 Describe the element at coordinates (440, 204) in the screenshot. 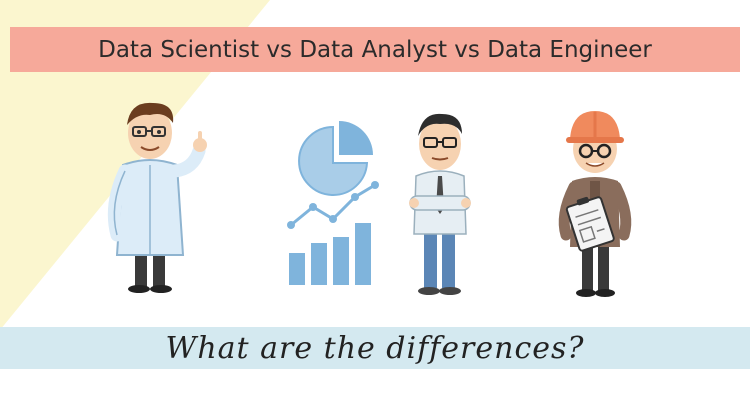

I see `analyst-with-charts-icon` at that location.